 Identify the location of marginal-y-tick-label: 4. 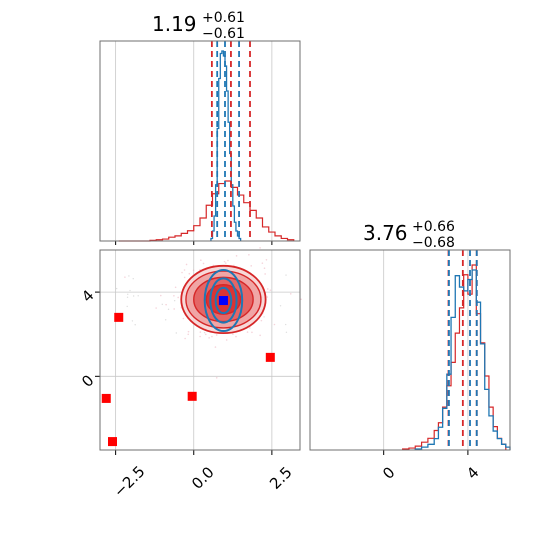
(472, 472).